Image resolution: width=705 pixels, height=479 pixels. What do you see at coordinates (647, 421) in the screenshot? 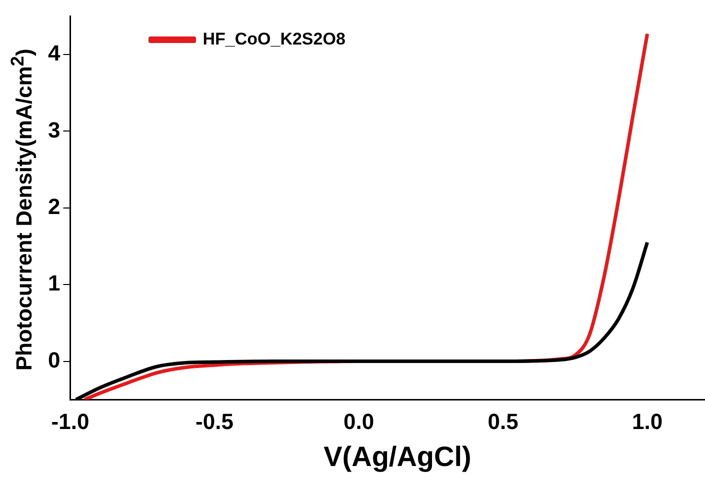
I see `x-tick-label: 1.0` at bounding box center [647, 421].